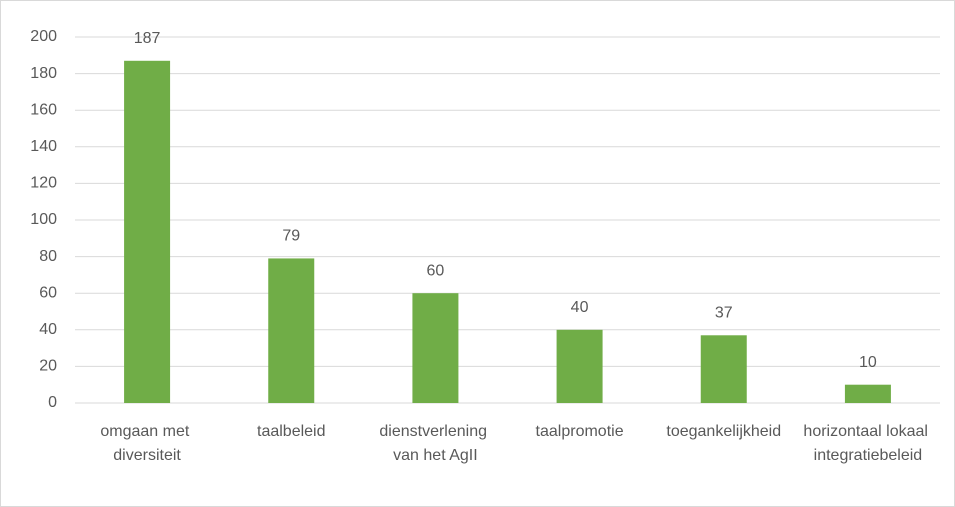  I want to click on y-tick-label: 180, so click(43, 73).